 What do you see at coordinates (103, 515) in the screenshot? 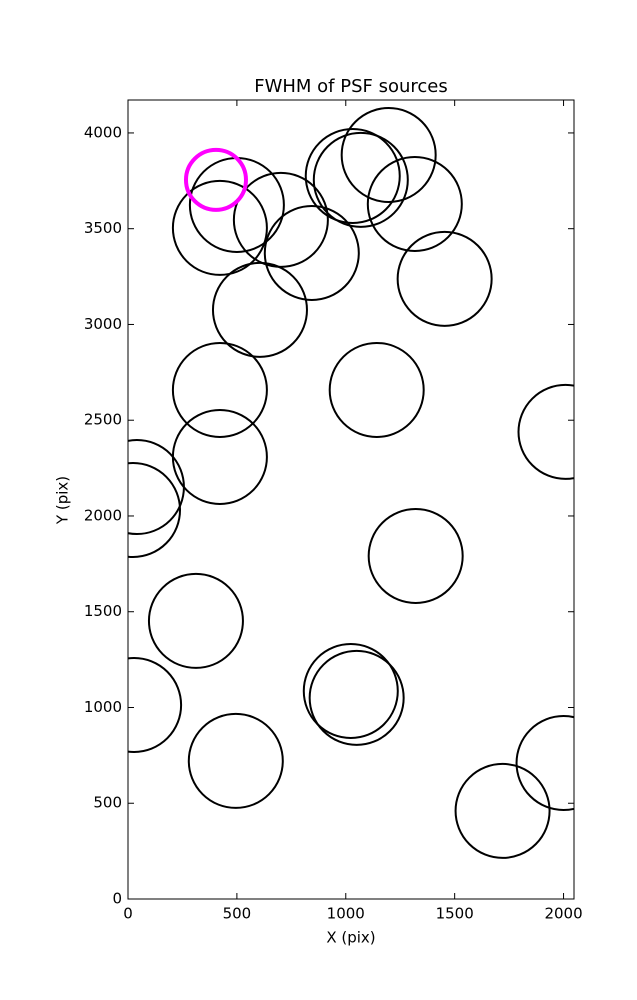
I see `y-tick-label: 2000` at bounding box center [103, 515].